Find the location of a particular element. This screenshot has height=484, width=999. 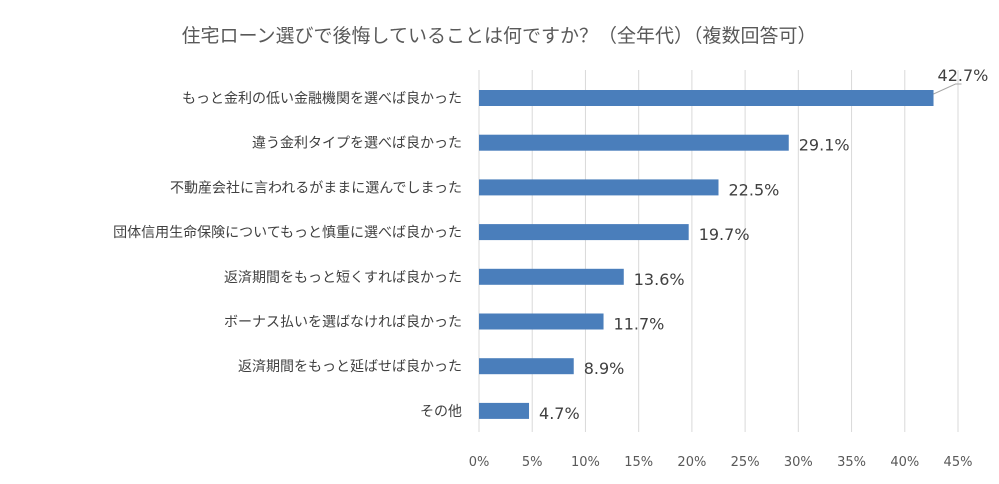

chart-title: 住宅ローン選びで後悔していることは何ですか？（全年代）（複数回答可） is located at coordinates (499, 36).